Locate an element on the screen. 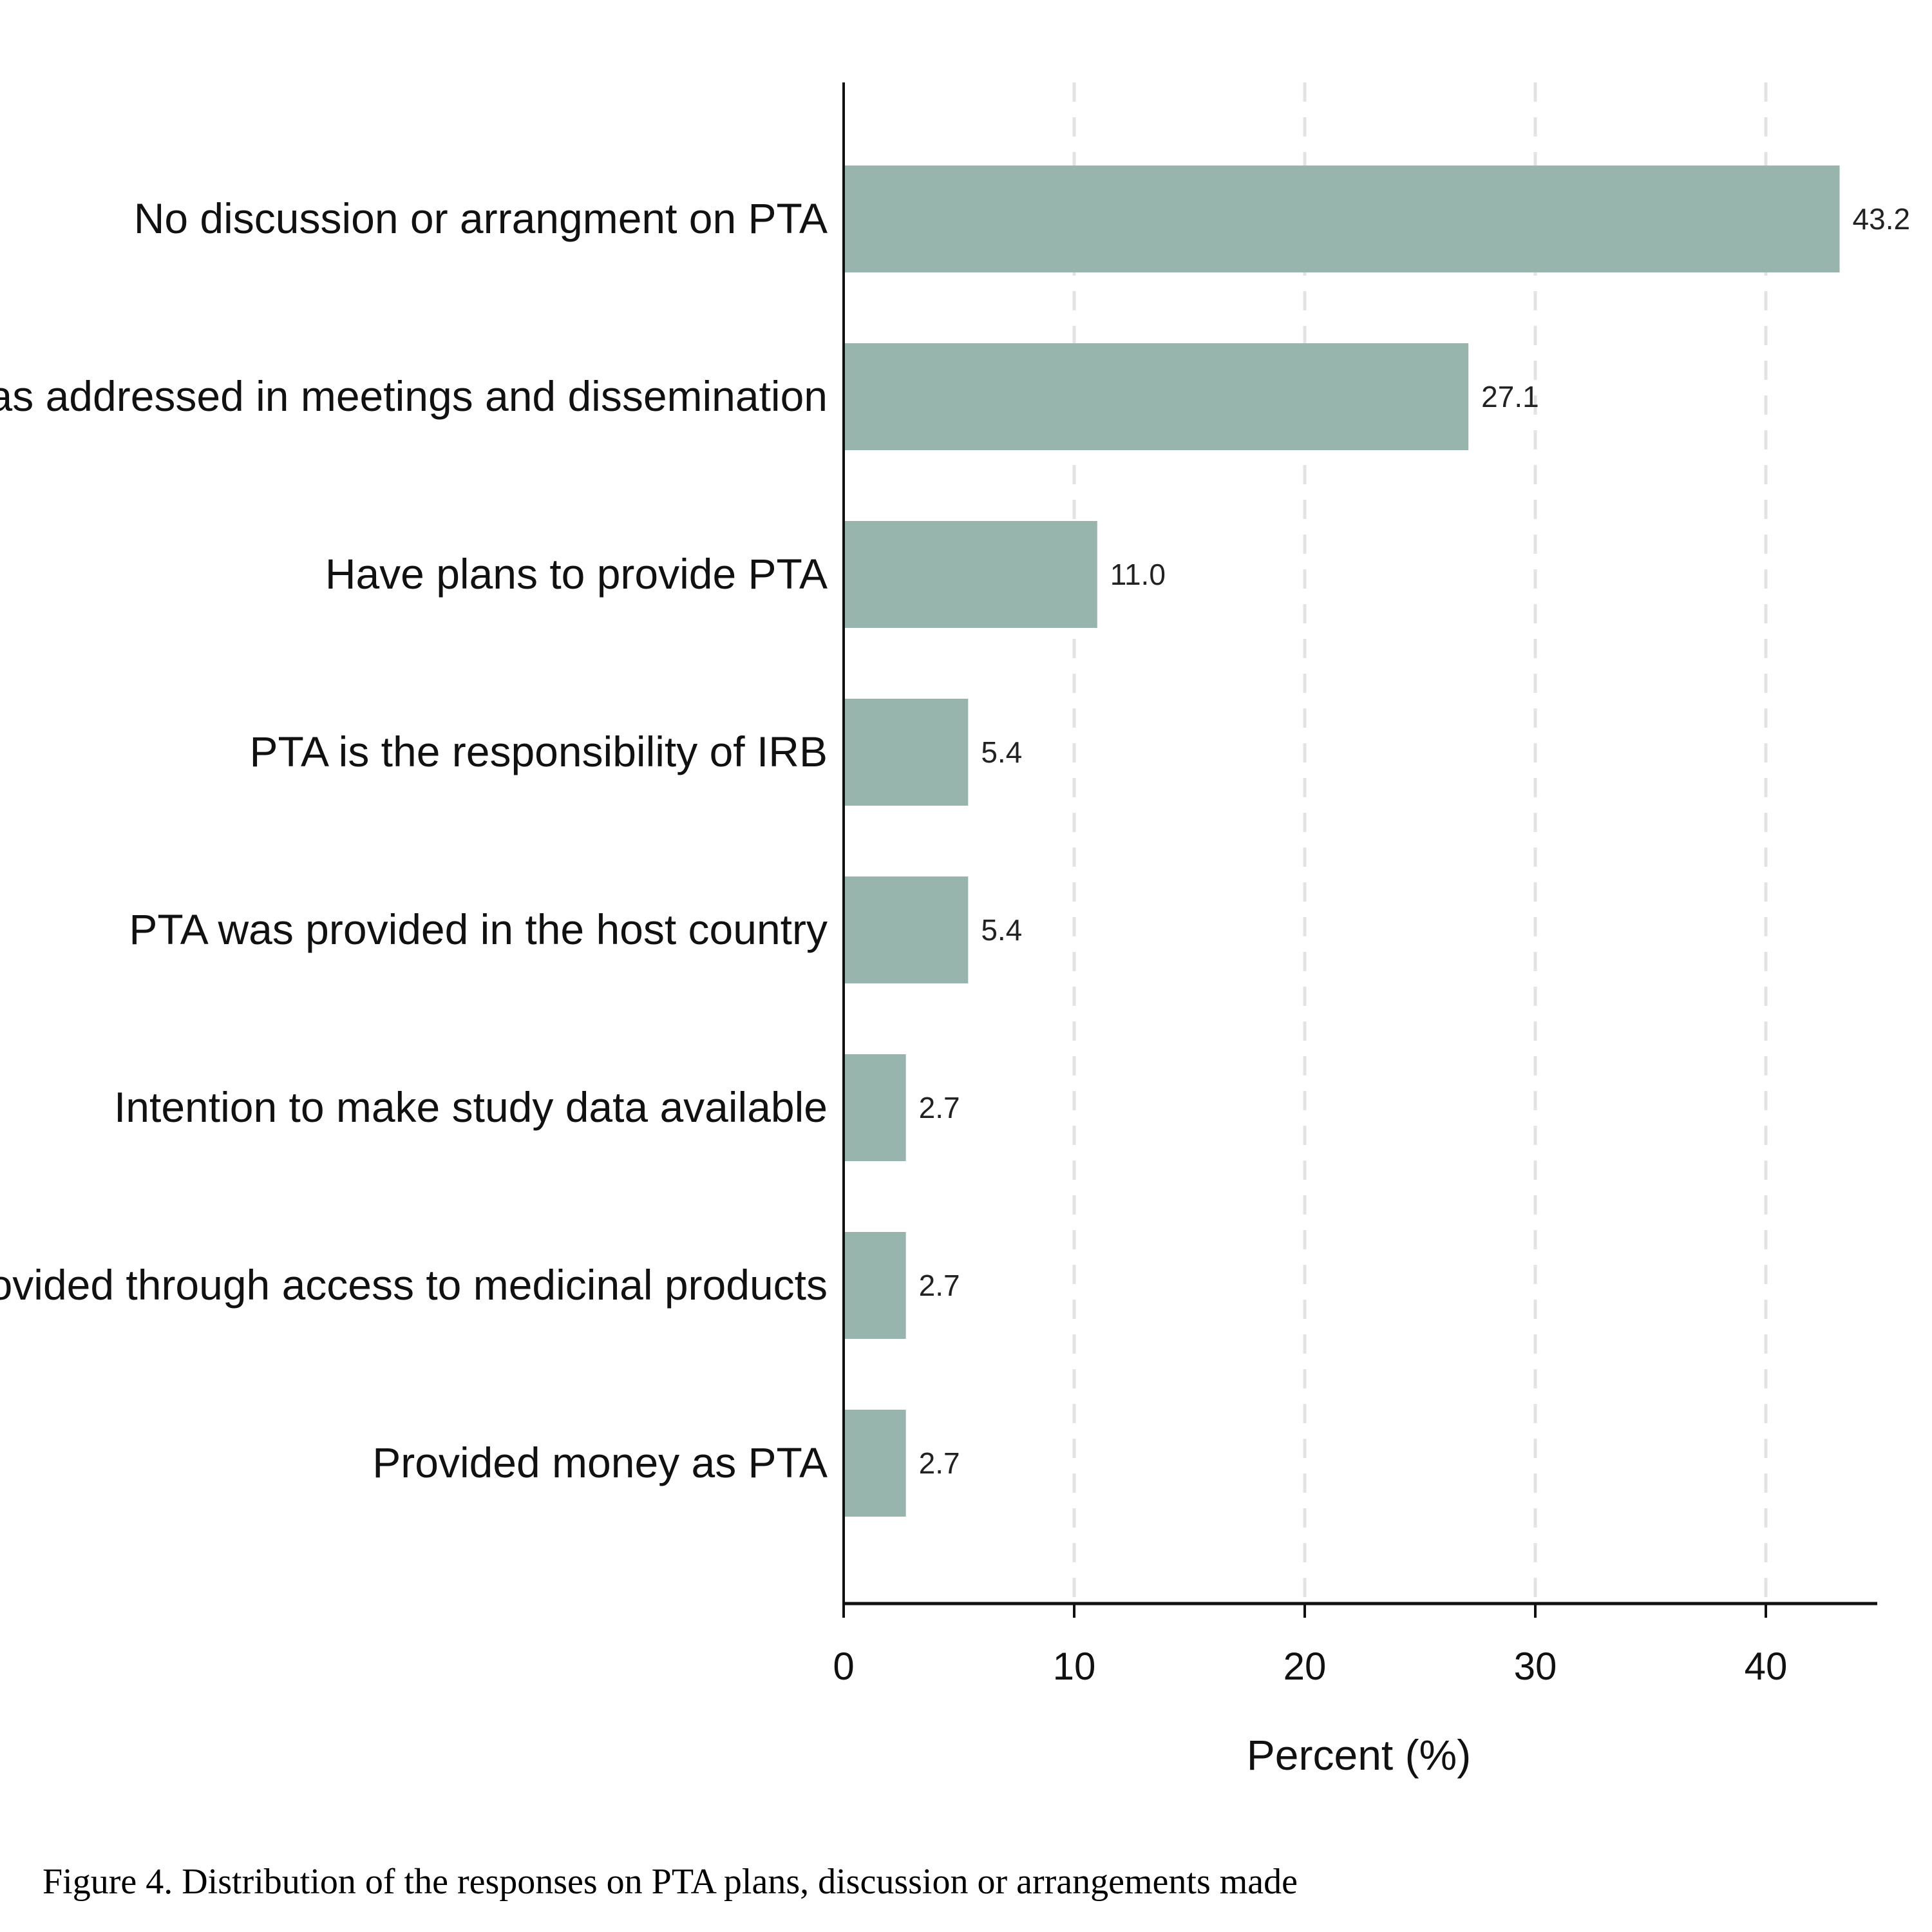 The image size is (1932, 1932). category-label: PTA was provided in the host country is located at coordinates (479, 929).